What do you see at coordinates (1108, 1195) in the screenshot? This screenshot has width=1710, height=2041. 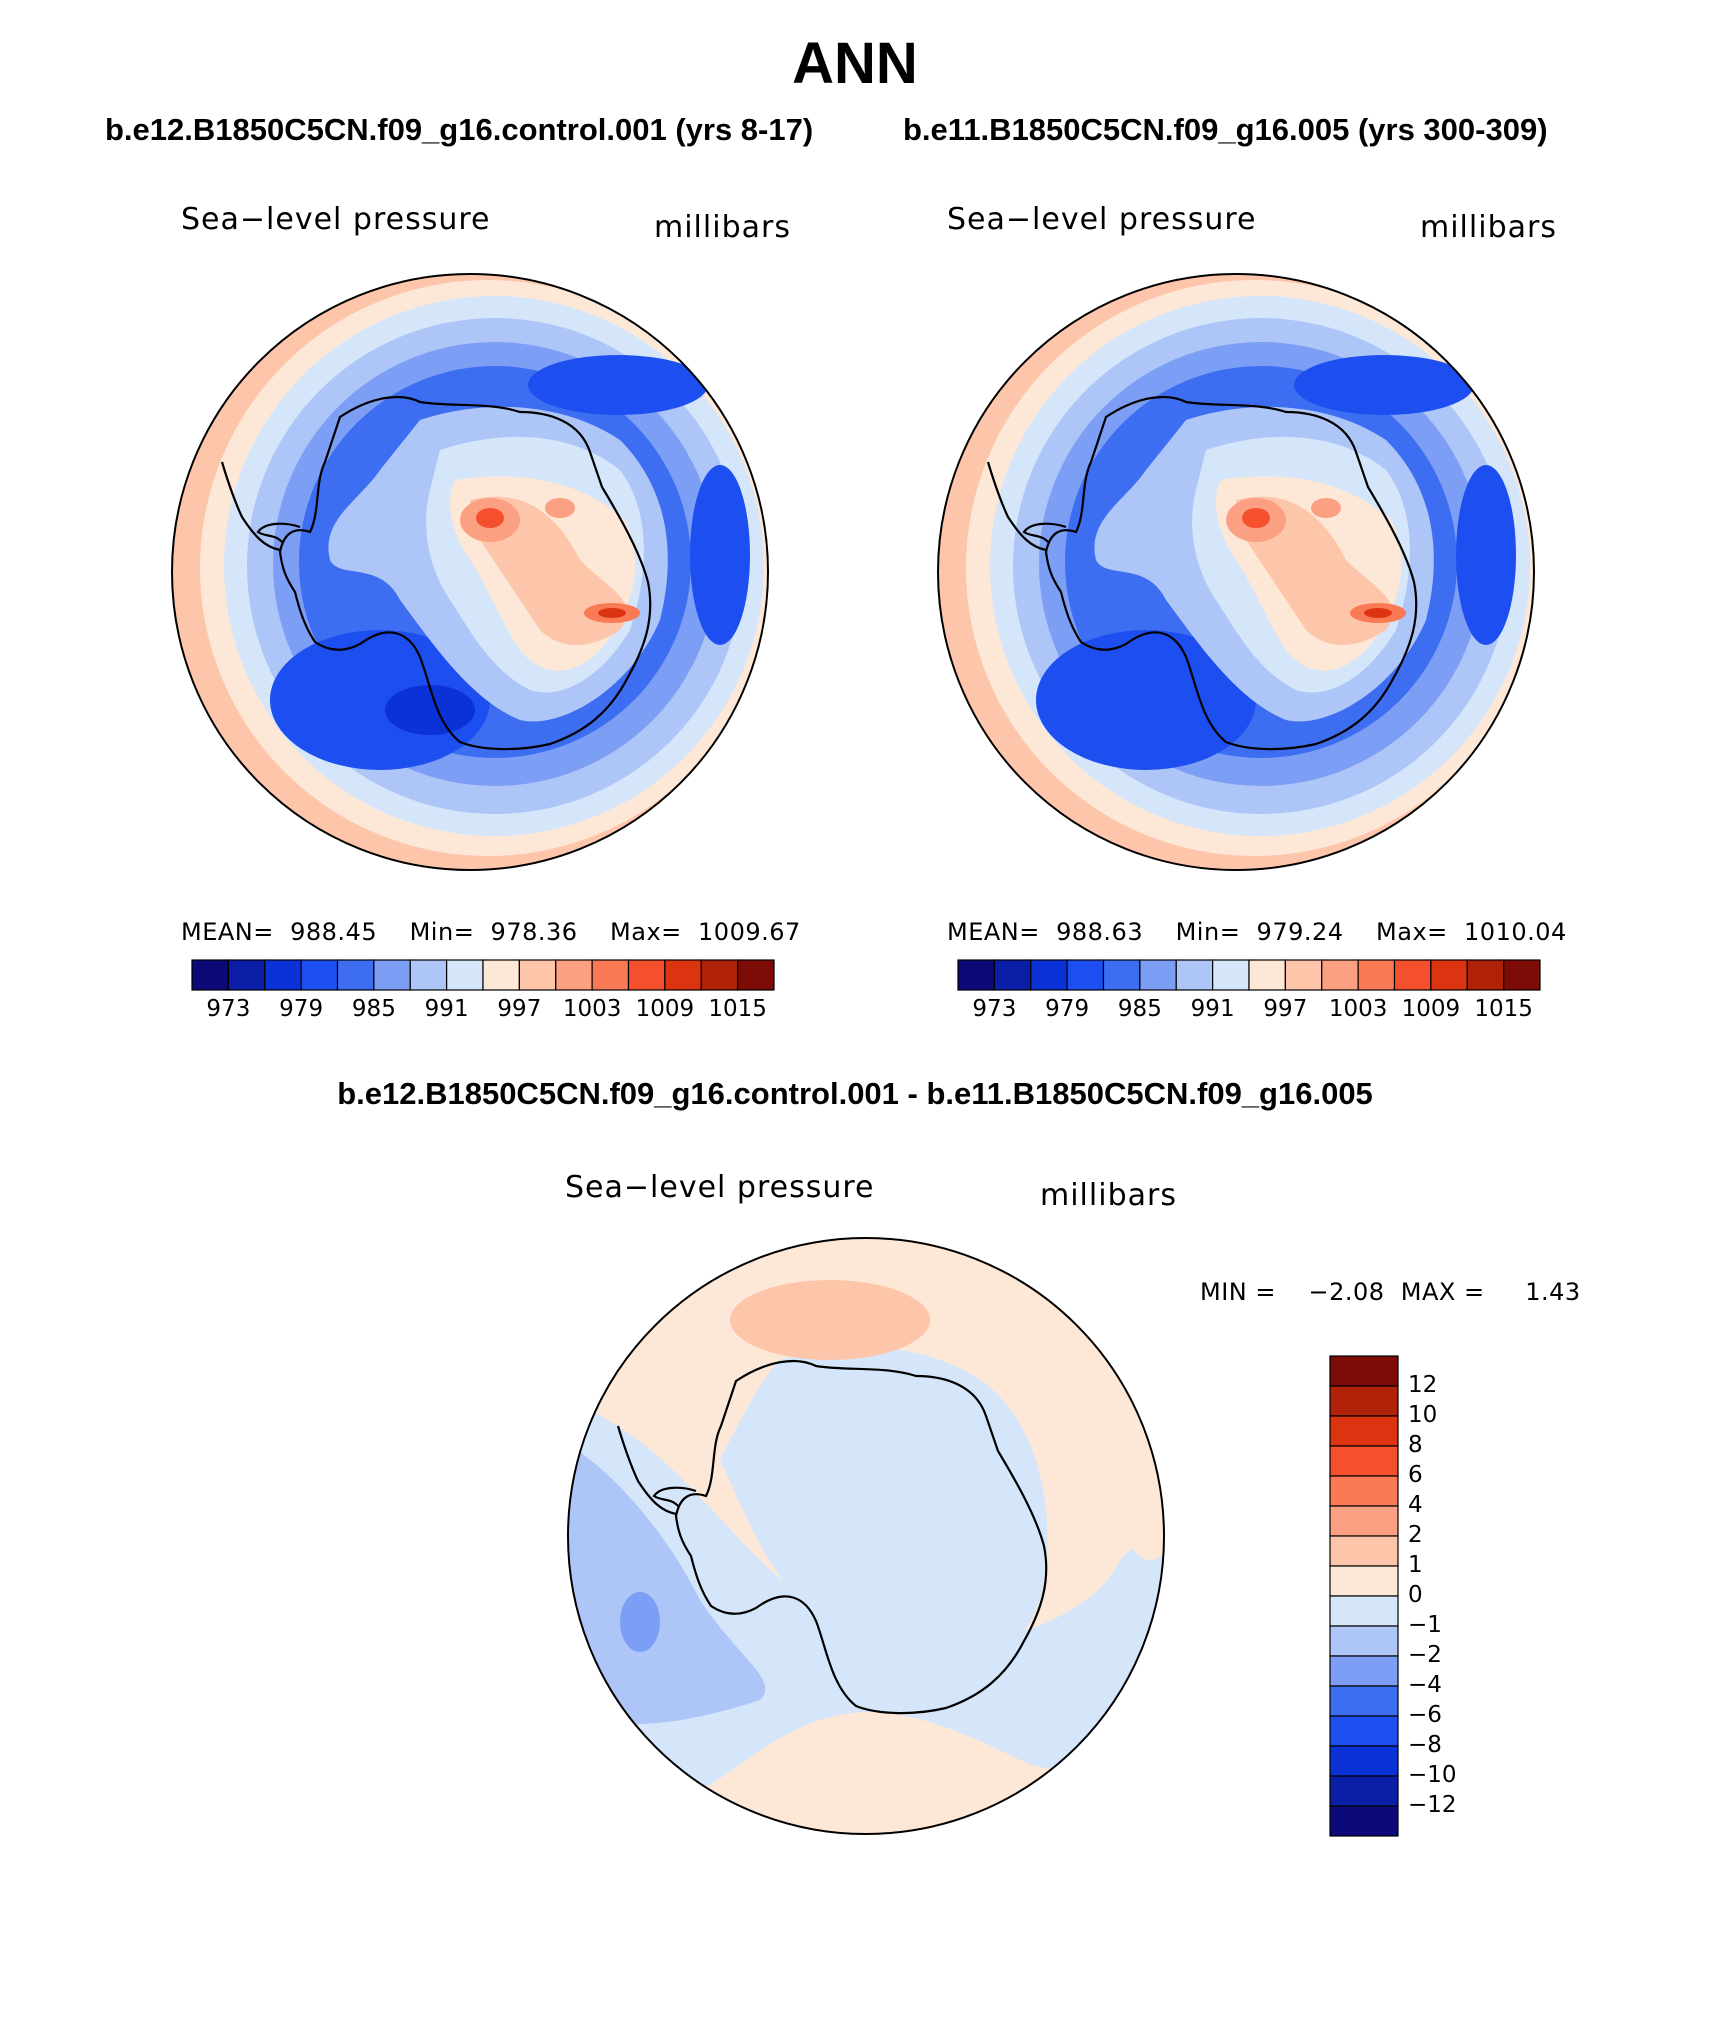 I see `difference-units-label: millibars` at bounding box center [1108, 1195].